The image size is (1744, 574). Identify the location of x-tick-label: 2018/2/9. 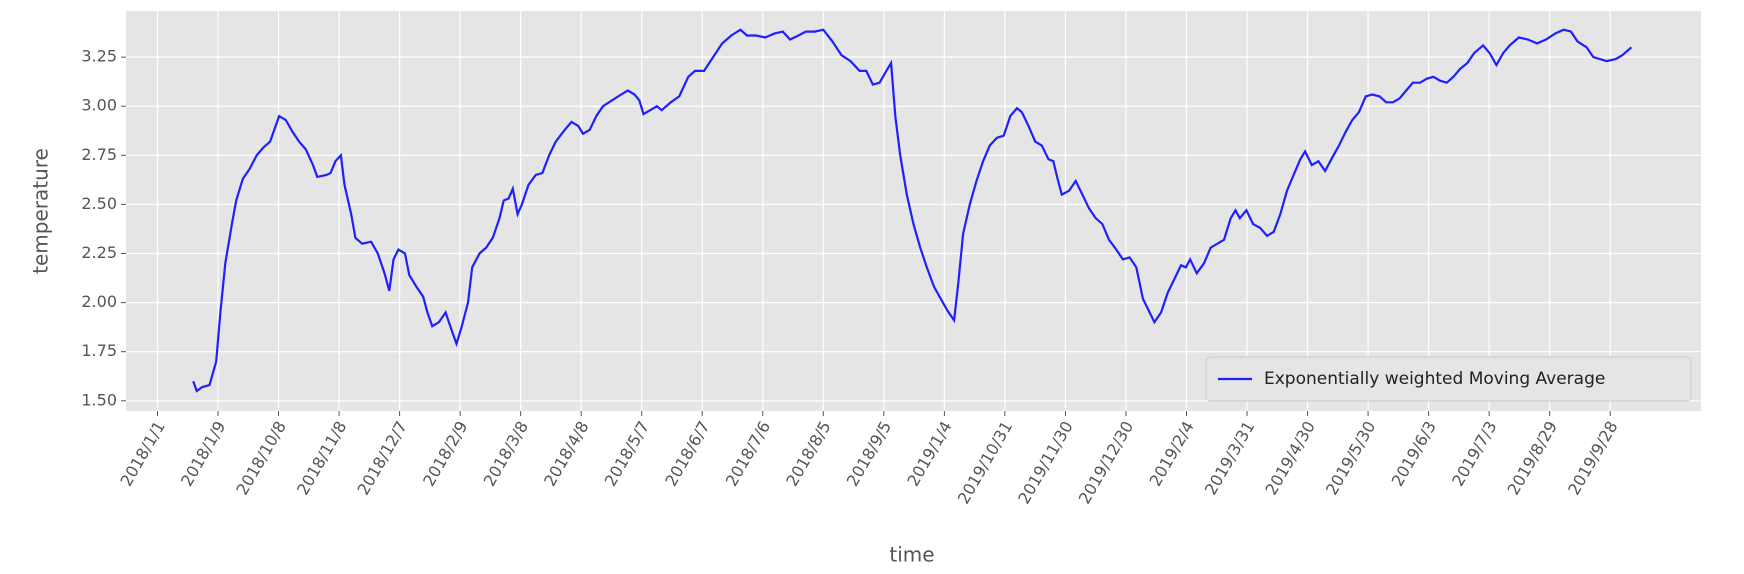
(445, 454).